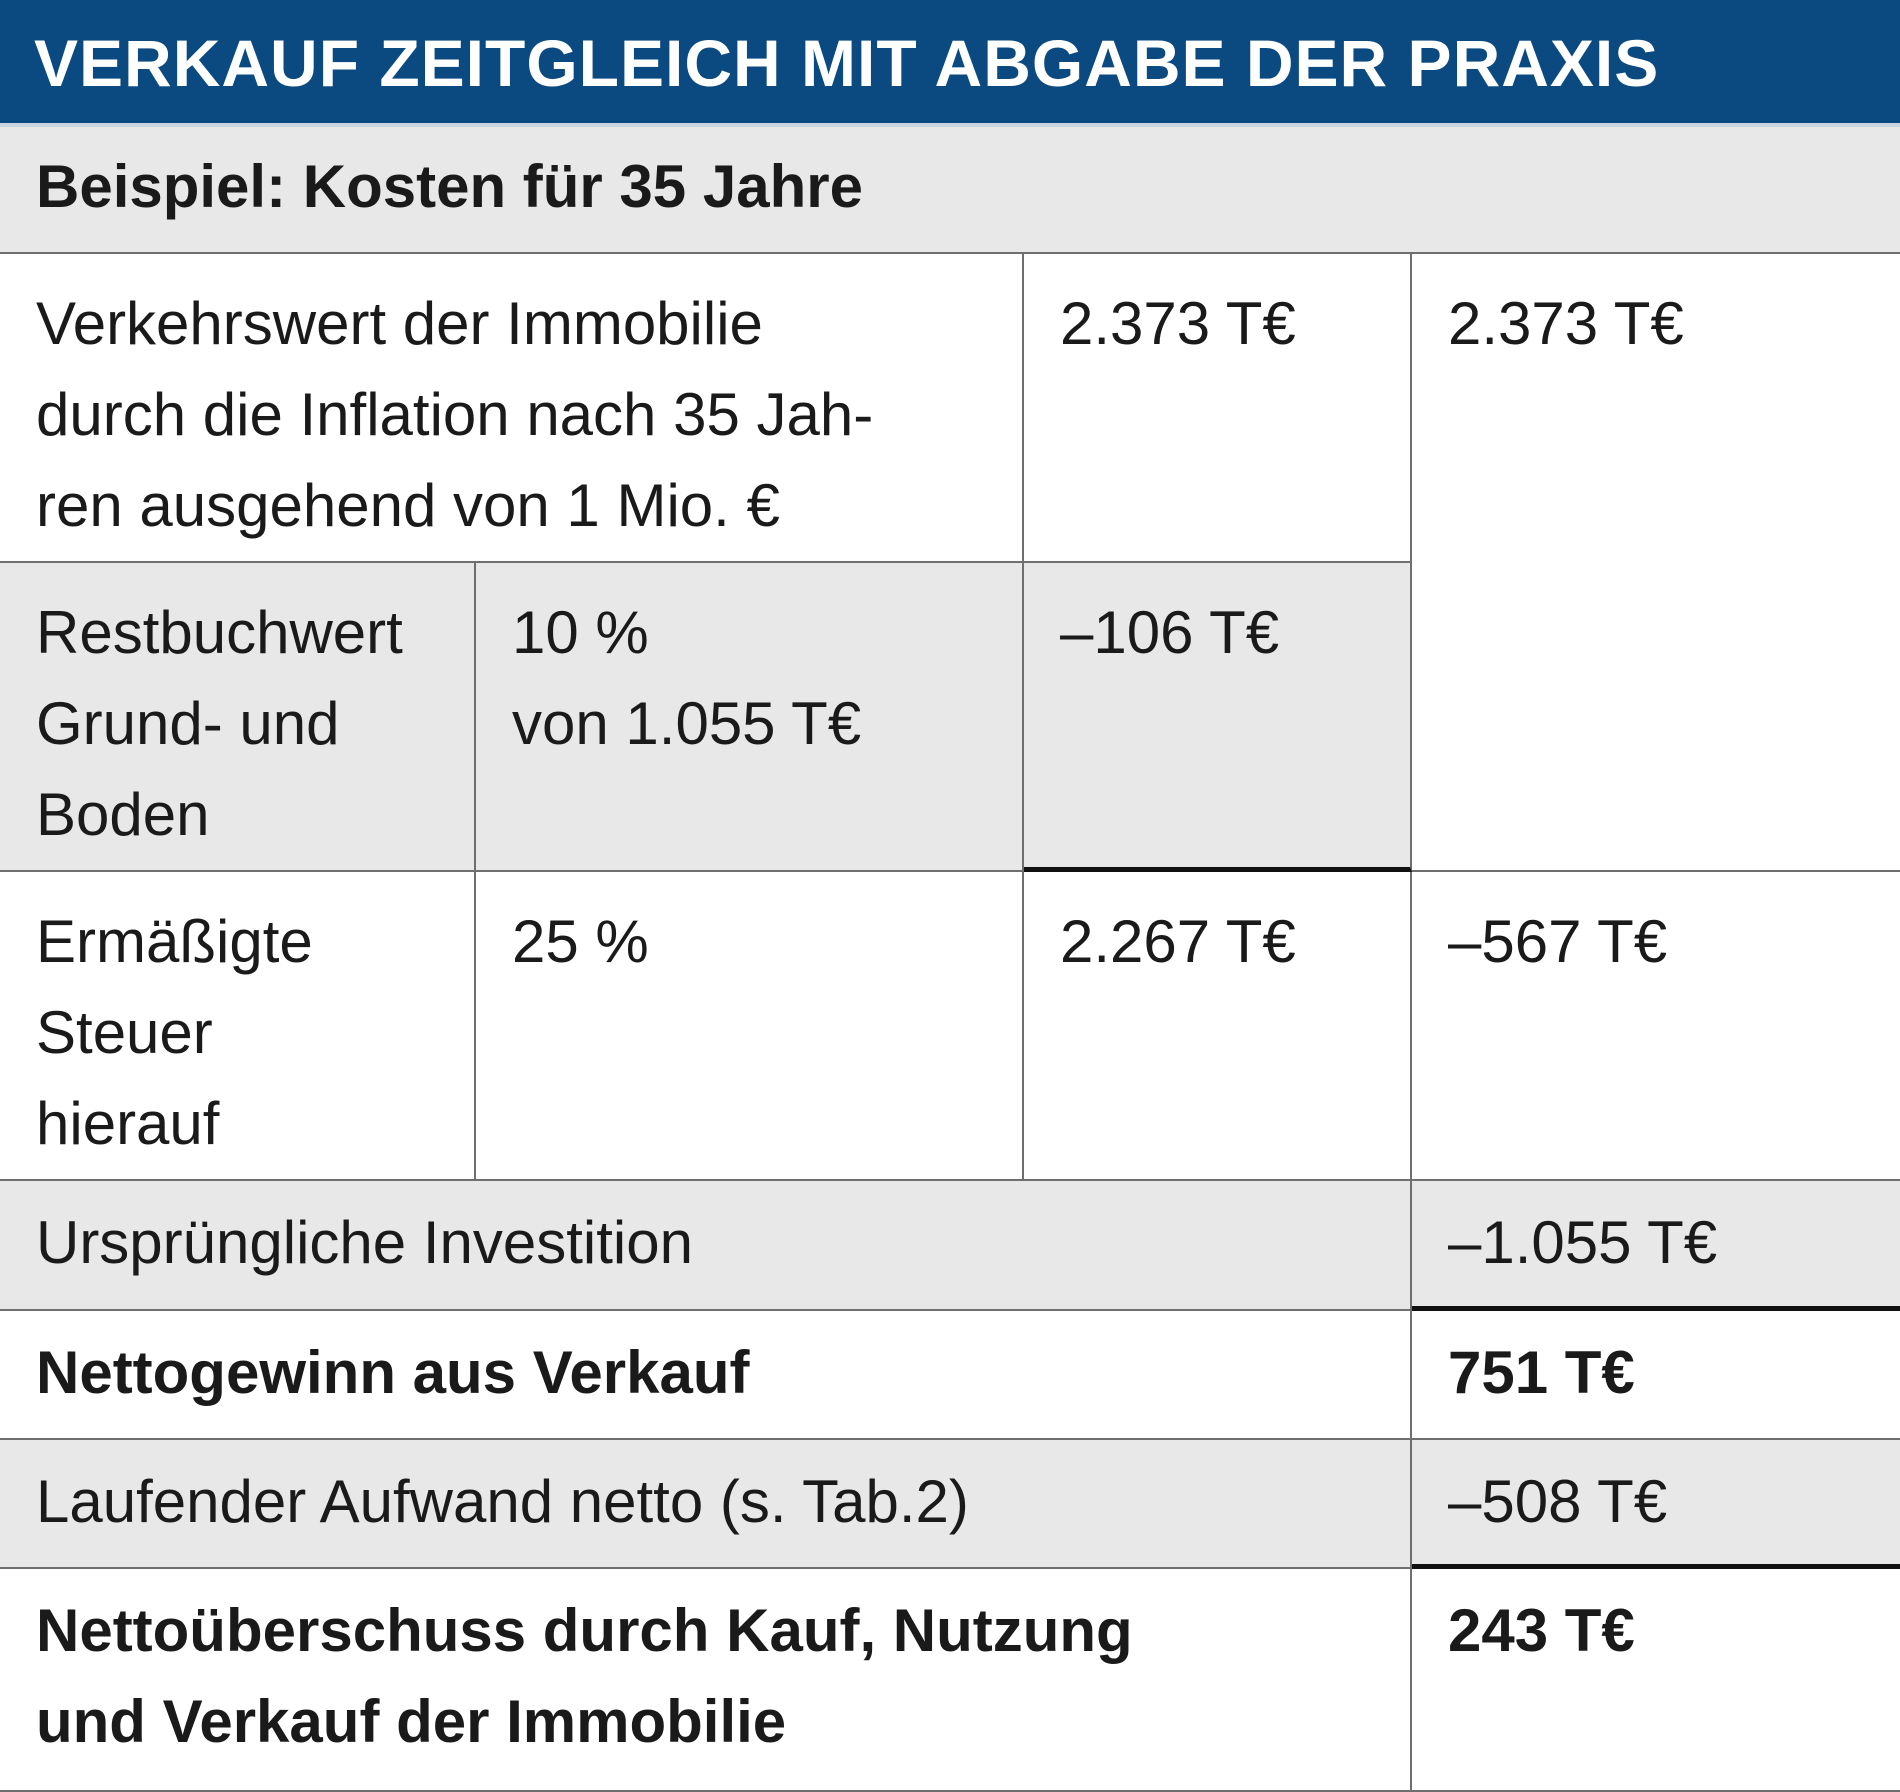 The height and width of the screenshot is (1792, 1900). What do you see at coordinates (238, 717) in the screenshot?
I see `row-book-value-label: Restbuchwert Grund- und Boden` at bounding box center [238, 717].